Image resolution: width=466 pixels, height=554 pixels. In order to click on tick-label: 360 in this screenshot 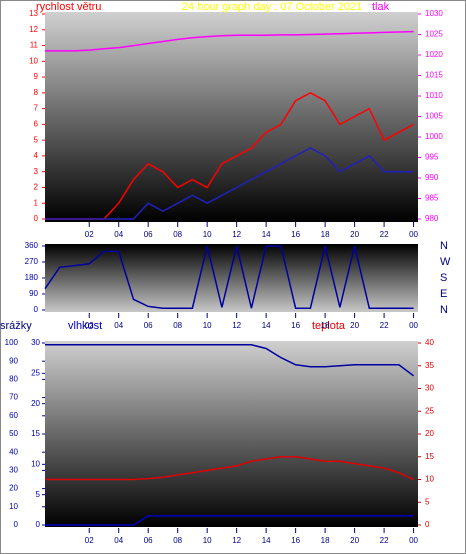, I will do `click(32, 245)`.